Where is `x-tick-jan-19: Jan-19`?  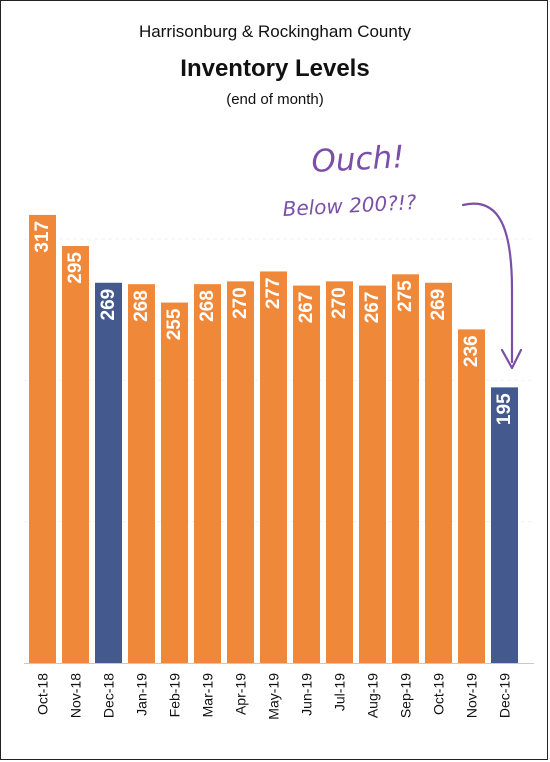 x-tick-jan-19: Jan-19 is located at coordinates (142, 694).